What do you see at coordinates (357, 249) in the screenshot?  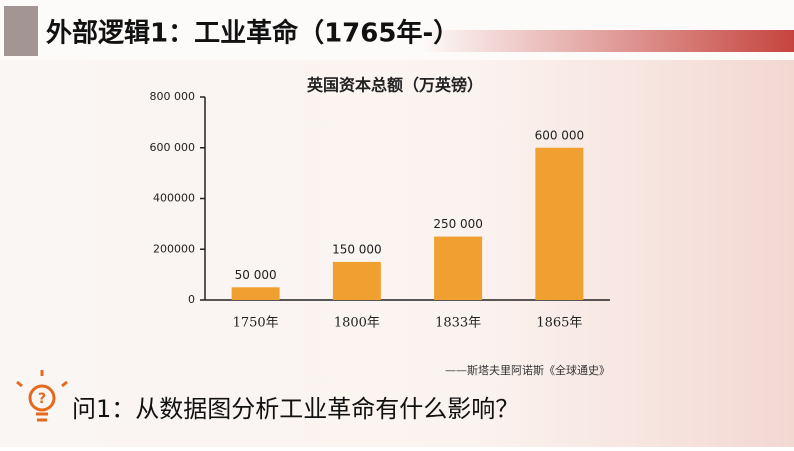 I see `value-label: 150 000` at bounding box center [357, 249].